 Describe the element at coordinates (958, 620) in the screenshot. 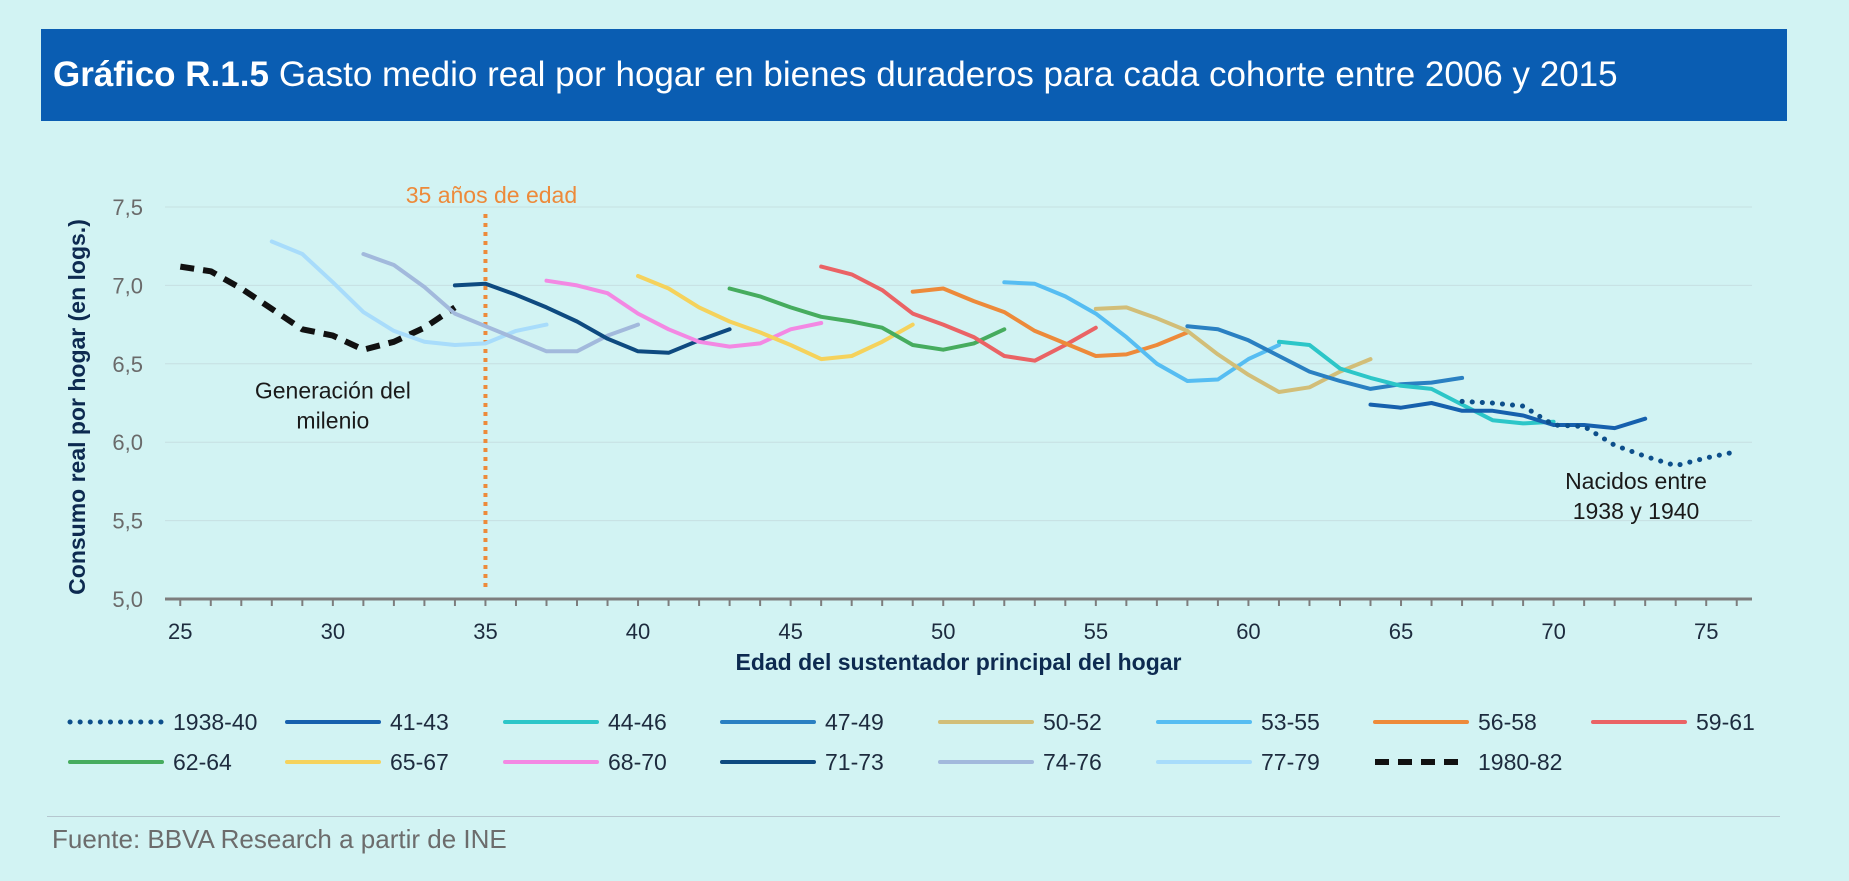

I see `x-axis: 25 30 35 40 45 50 55 60 65 70 75` at that location.